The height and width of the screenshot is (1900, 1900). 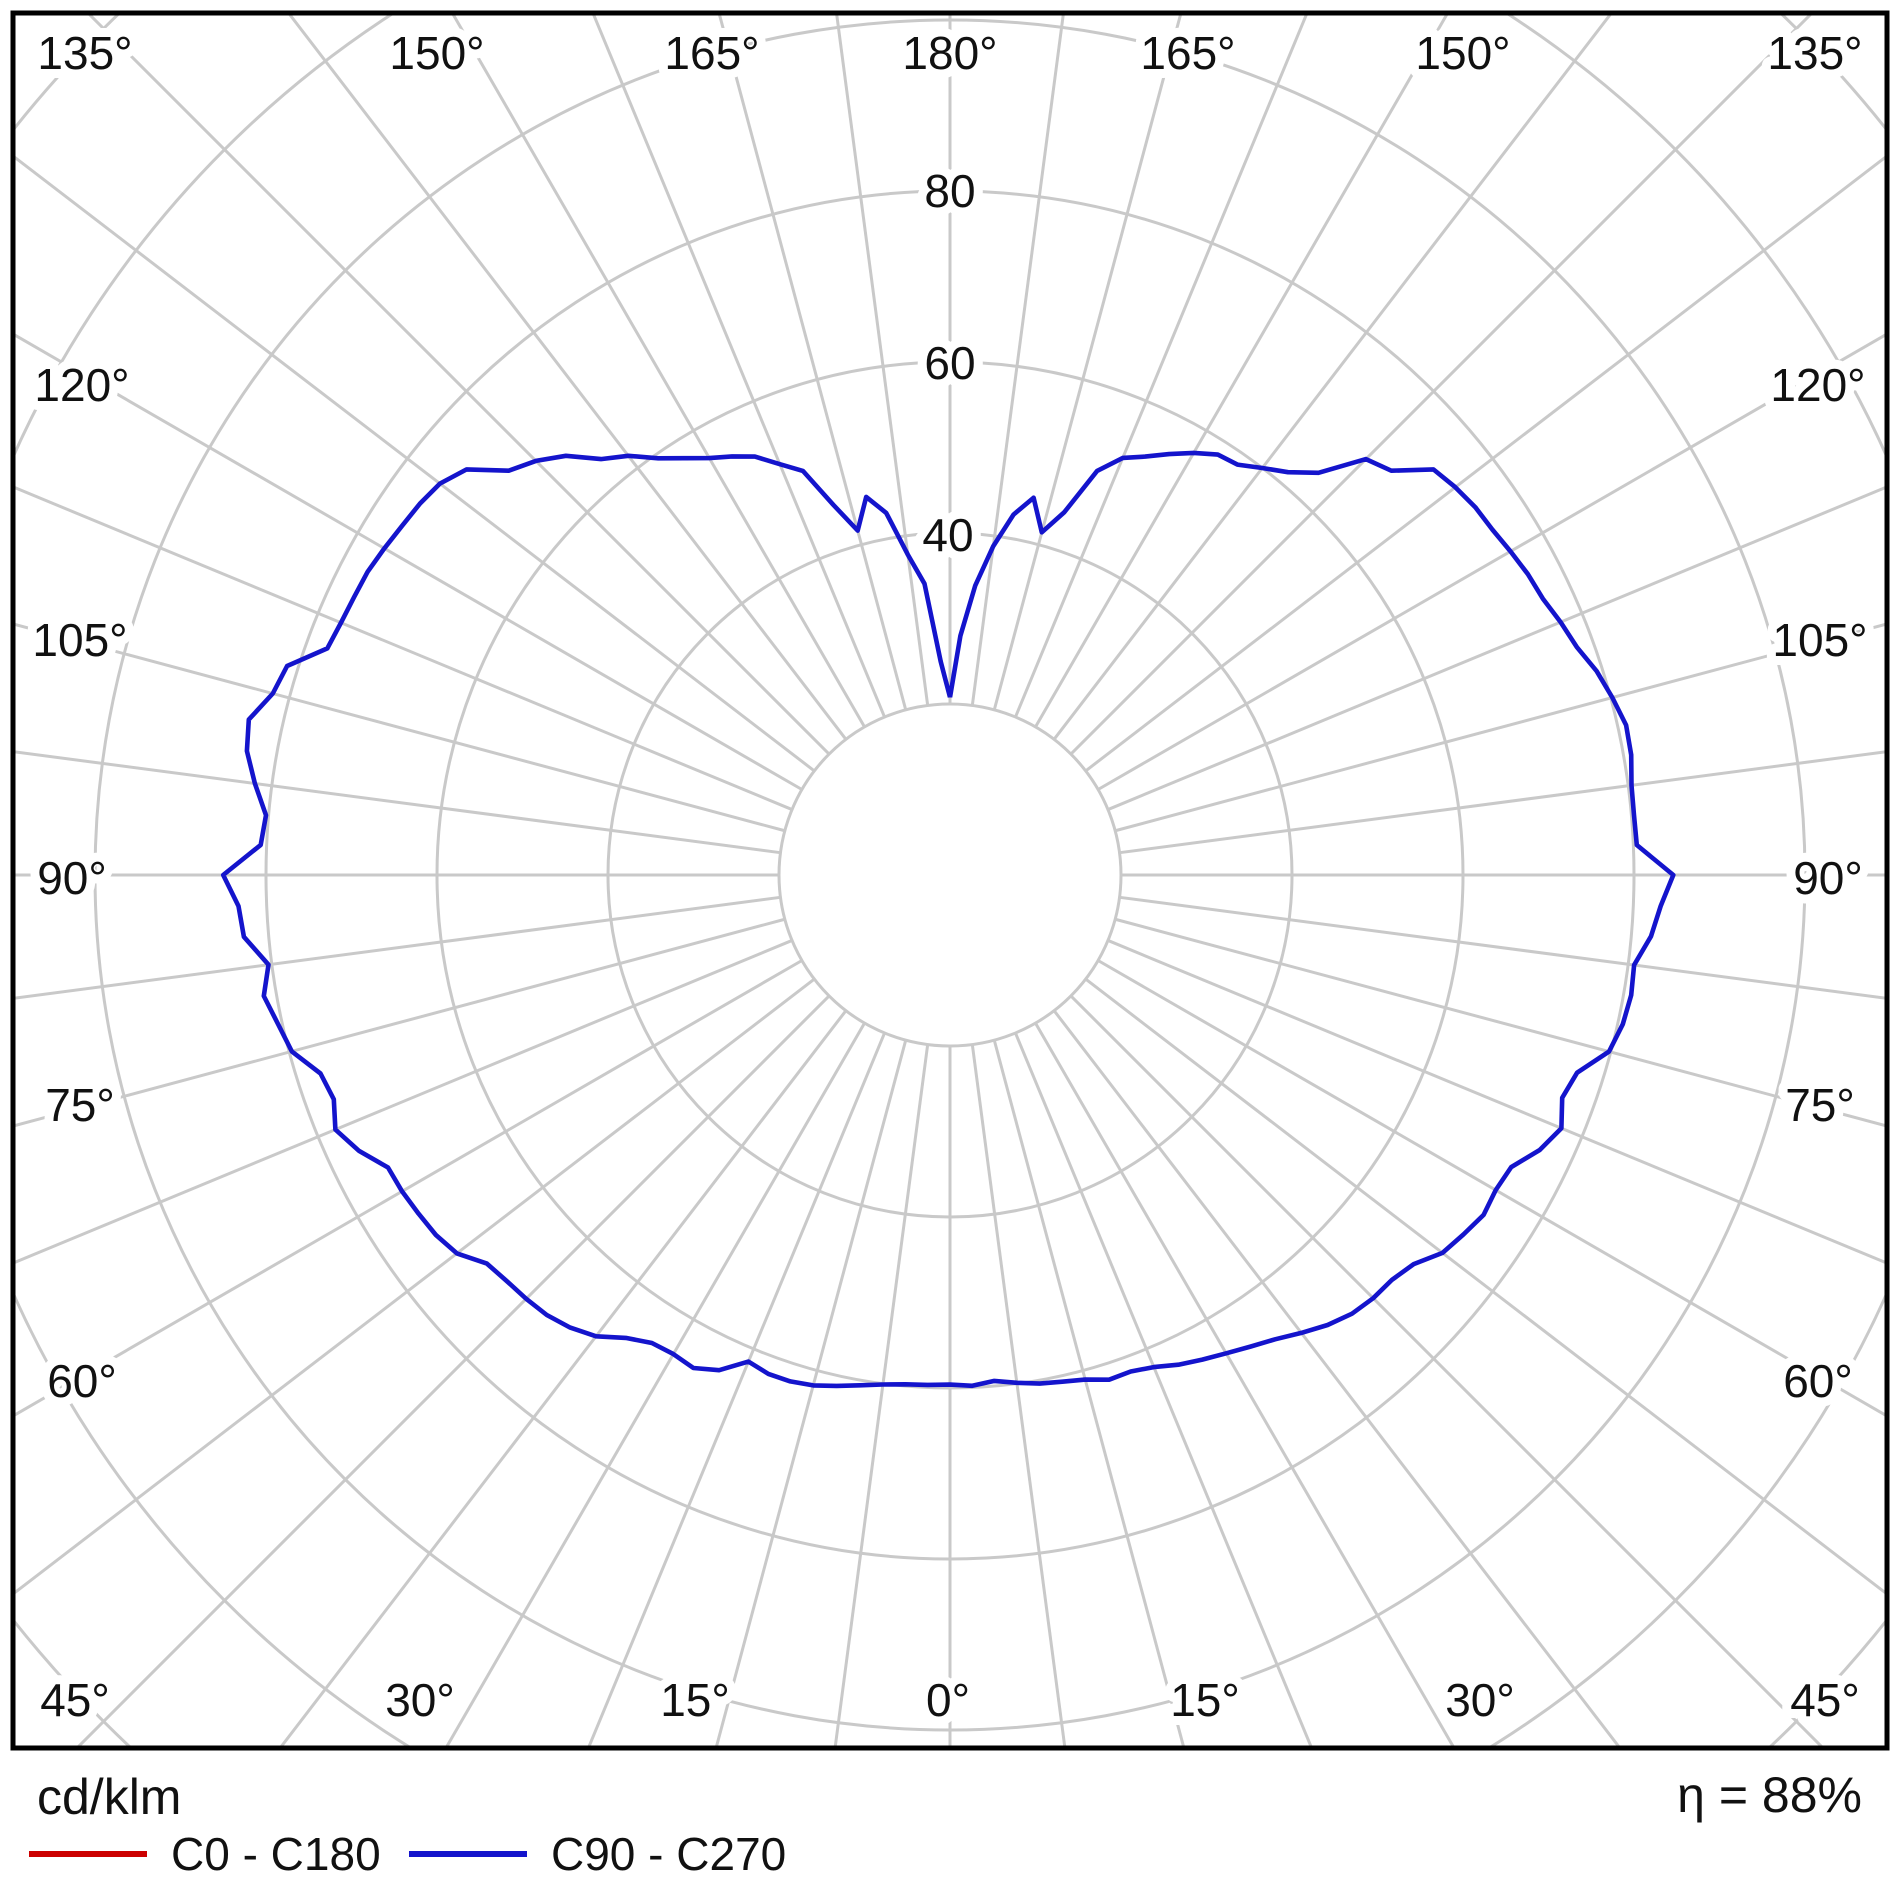 I want to click on grid-spoke-292.5, so click(x=403, y=1102).